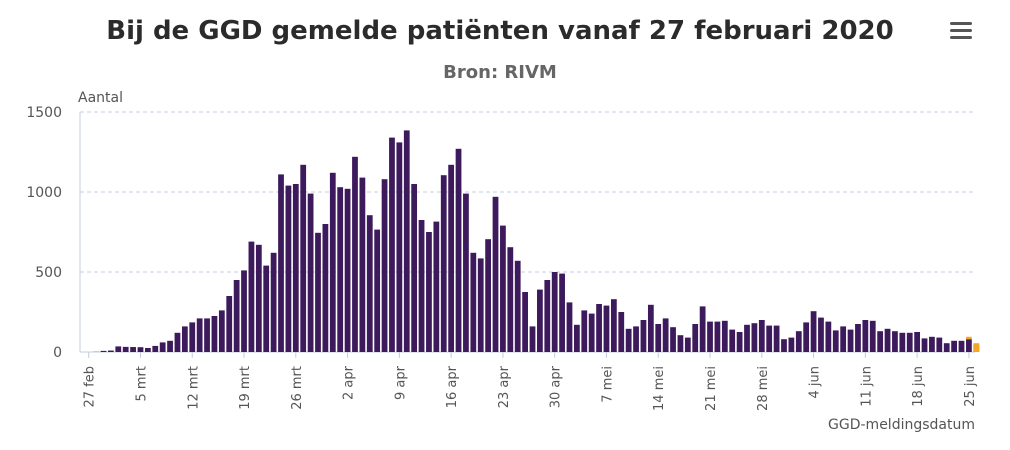  What do you see at coordinates (452, 386) in the screenshot?
I see `x-tick-label: 16 apr` at bounding box center [452, 386].